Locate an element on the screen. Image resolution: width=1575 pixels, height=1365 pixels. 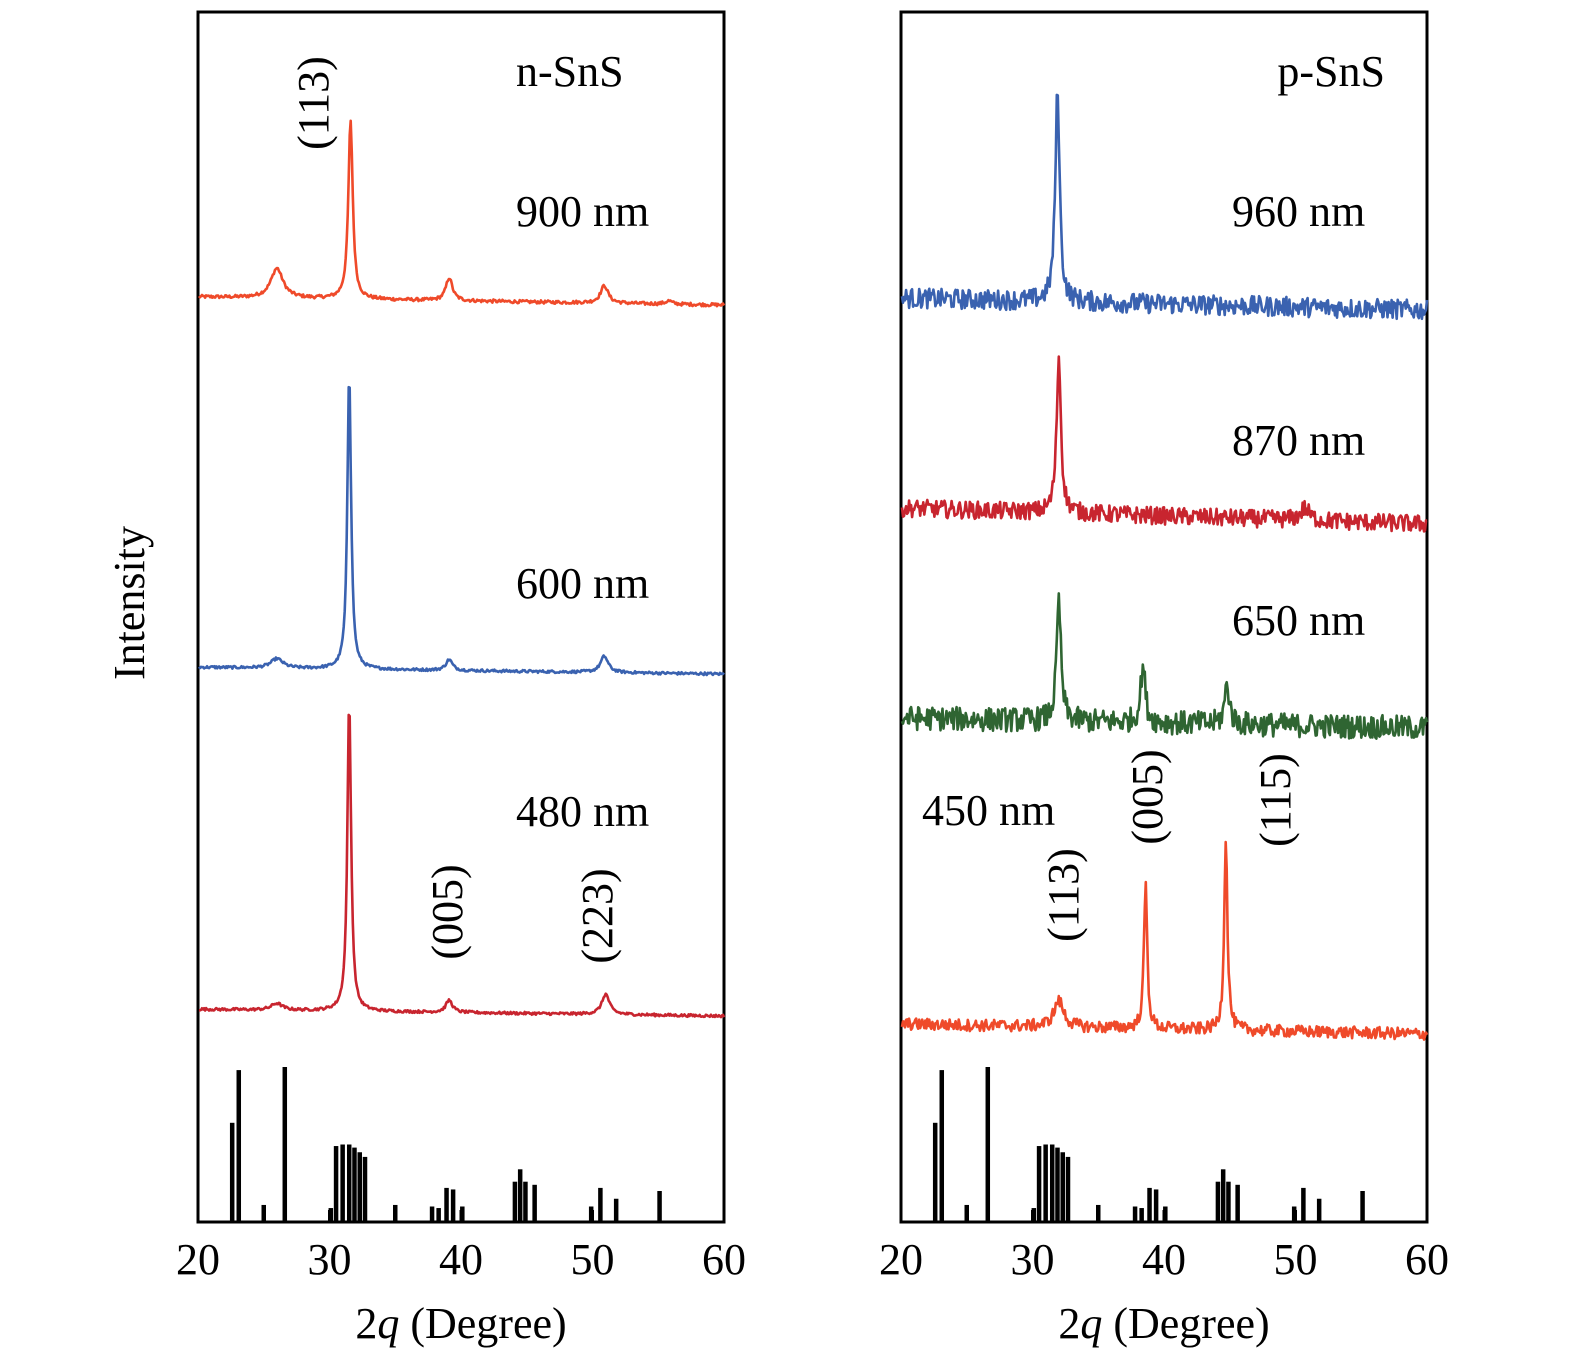
series-line-480nm is located at coordinates (462, 866).